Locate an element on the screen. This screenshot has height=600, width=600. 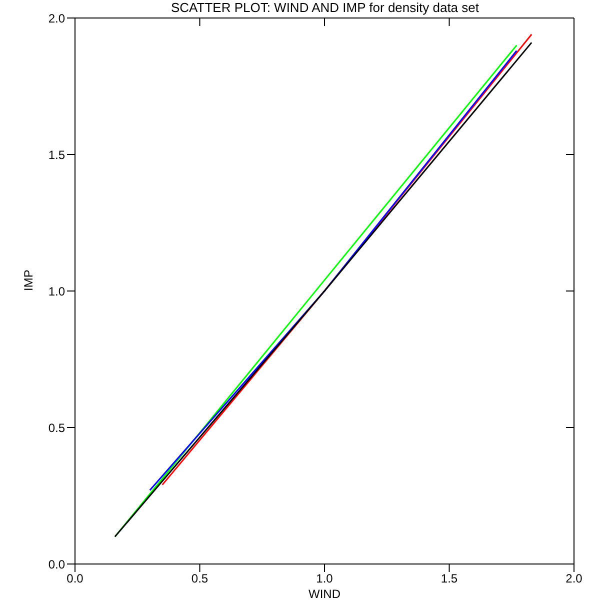
chart-title: SCATTER PLOT: WIND AND IMP for density data set is located at coordinates (325, 7).